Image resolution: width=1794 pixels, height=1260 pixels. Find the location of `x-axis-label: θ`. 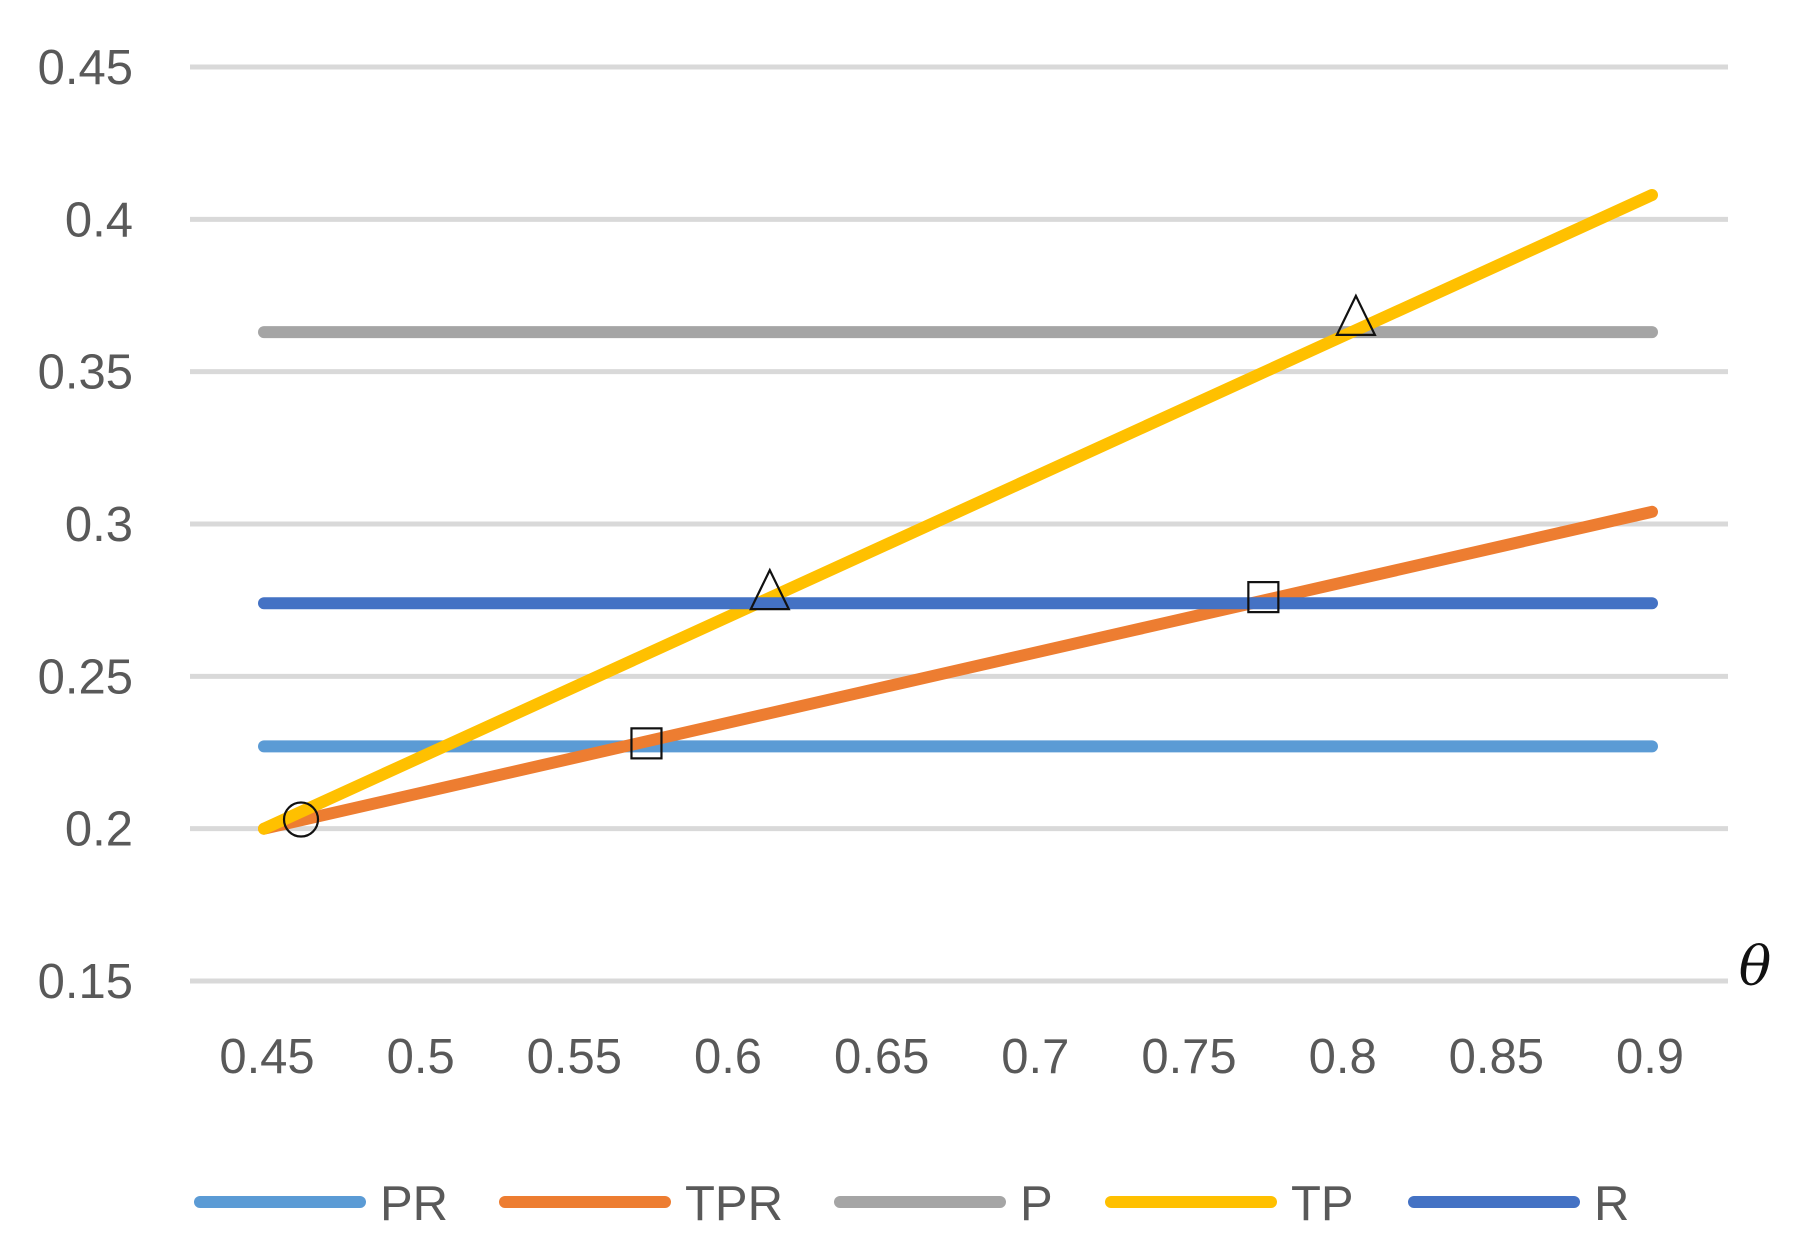

x-axis-label: θ is located at coordinates (1755, 966).